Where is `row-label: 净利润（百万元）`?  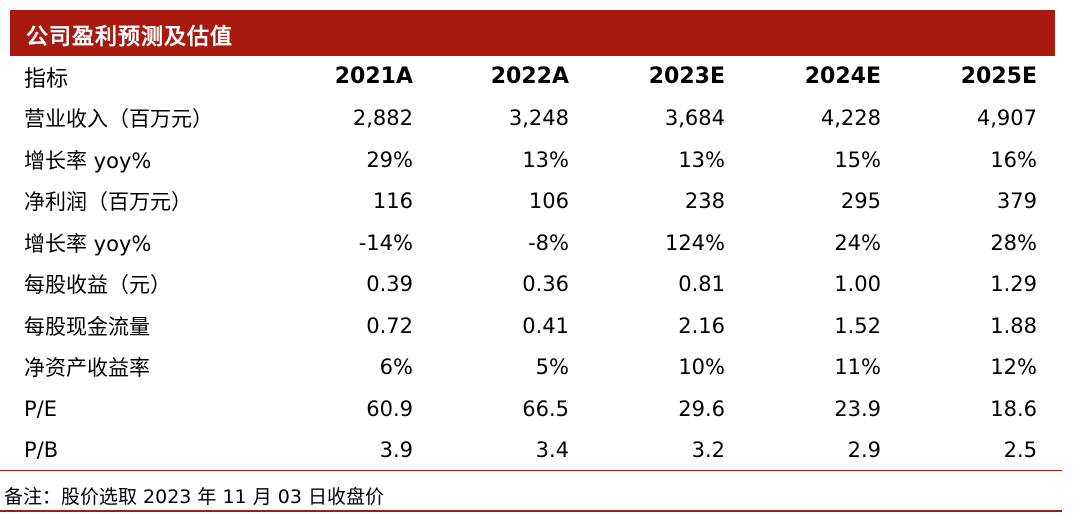
row-label: 净利润（百万元） is located at coordinates (108, 202).